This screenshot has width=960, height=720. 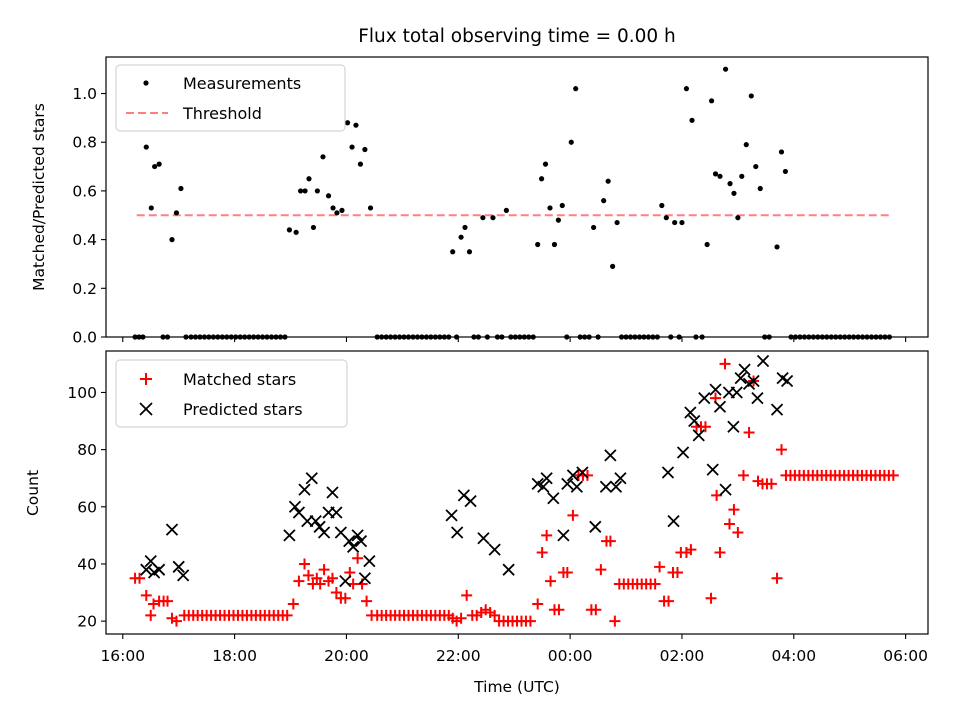 I want to click on legend-predicted-label: Predicted stars, so click(x=243, y=409).